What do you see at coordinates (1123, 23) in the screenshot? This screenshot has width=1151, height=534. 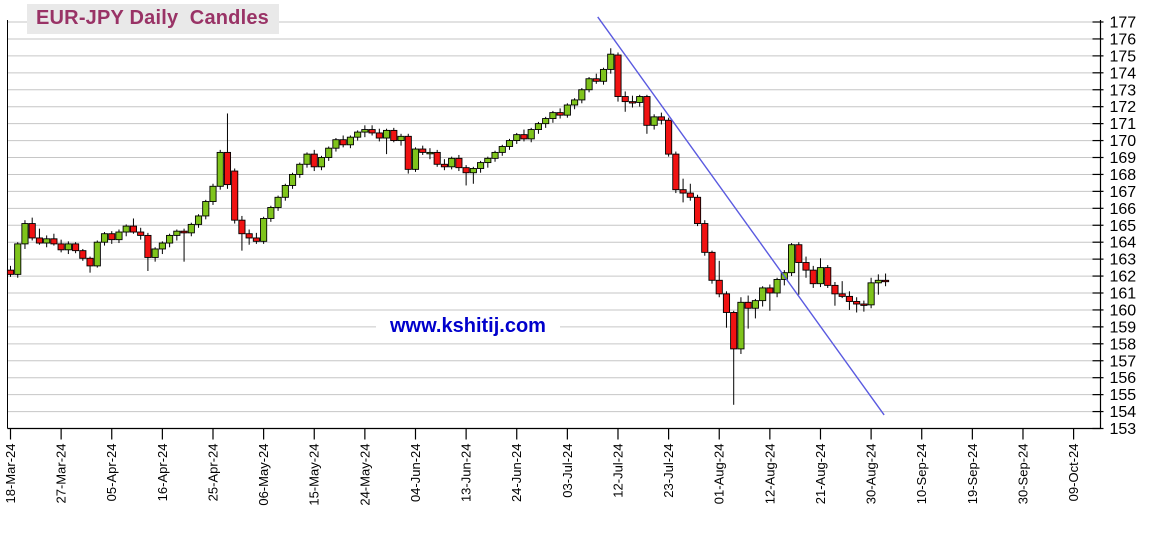 I see `svg-text: 177` at bounding box center [1123, 23].